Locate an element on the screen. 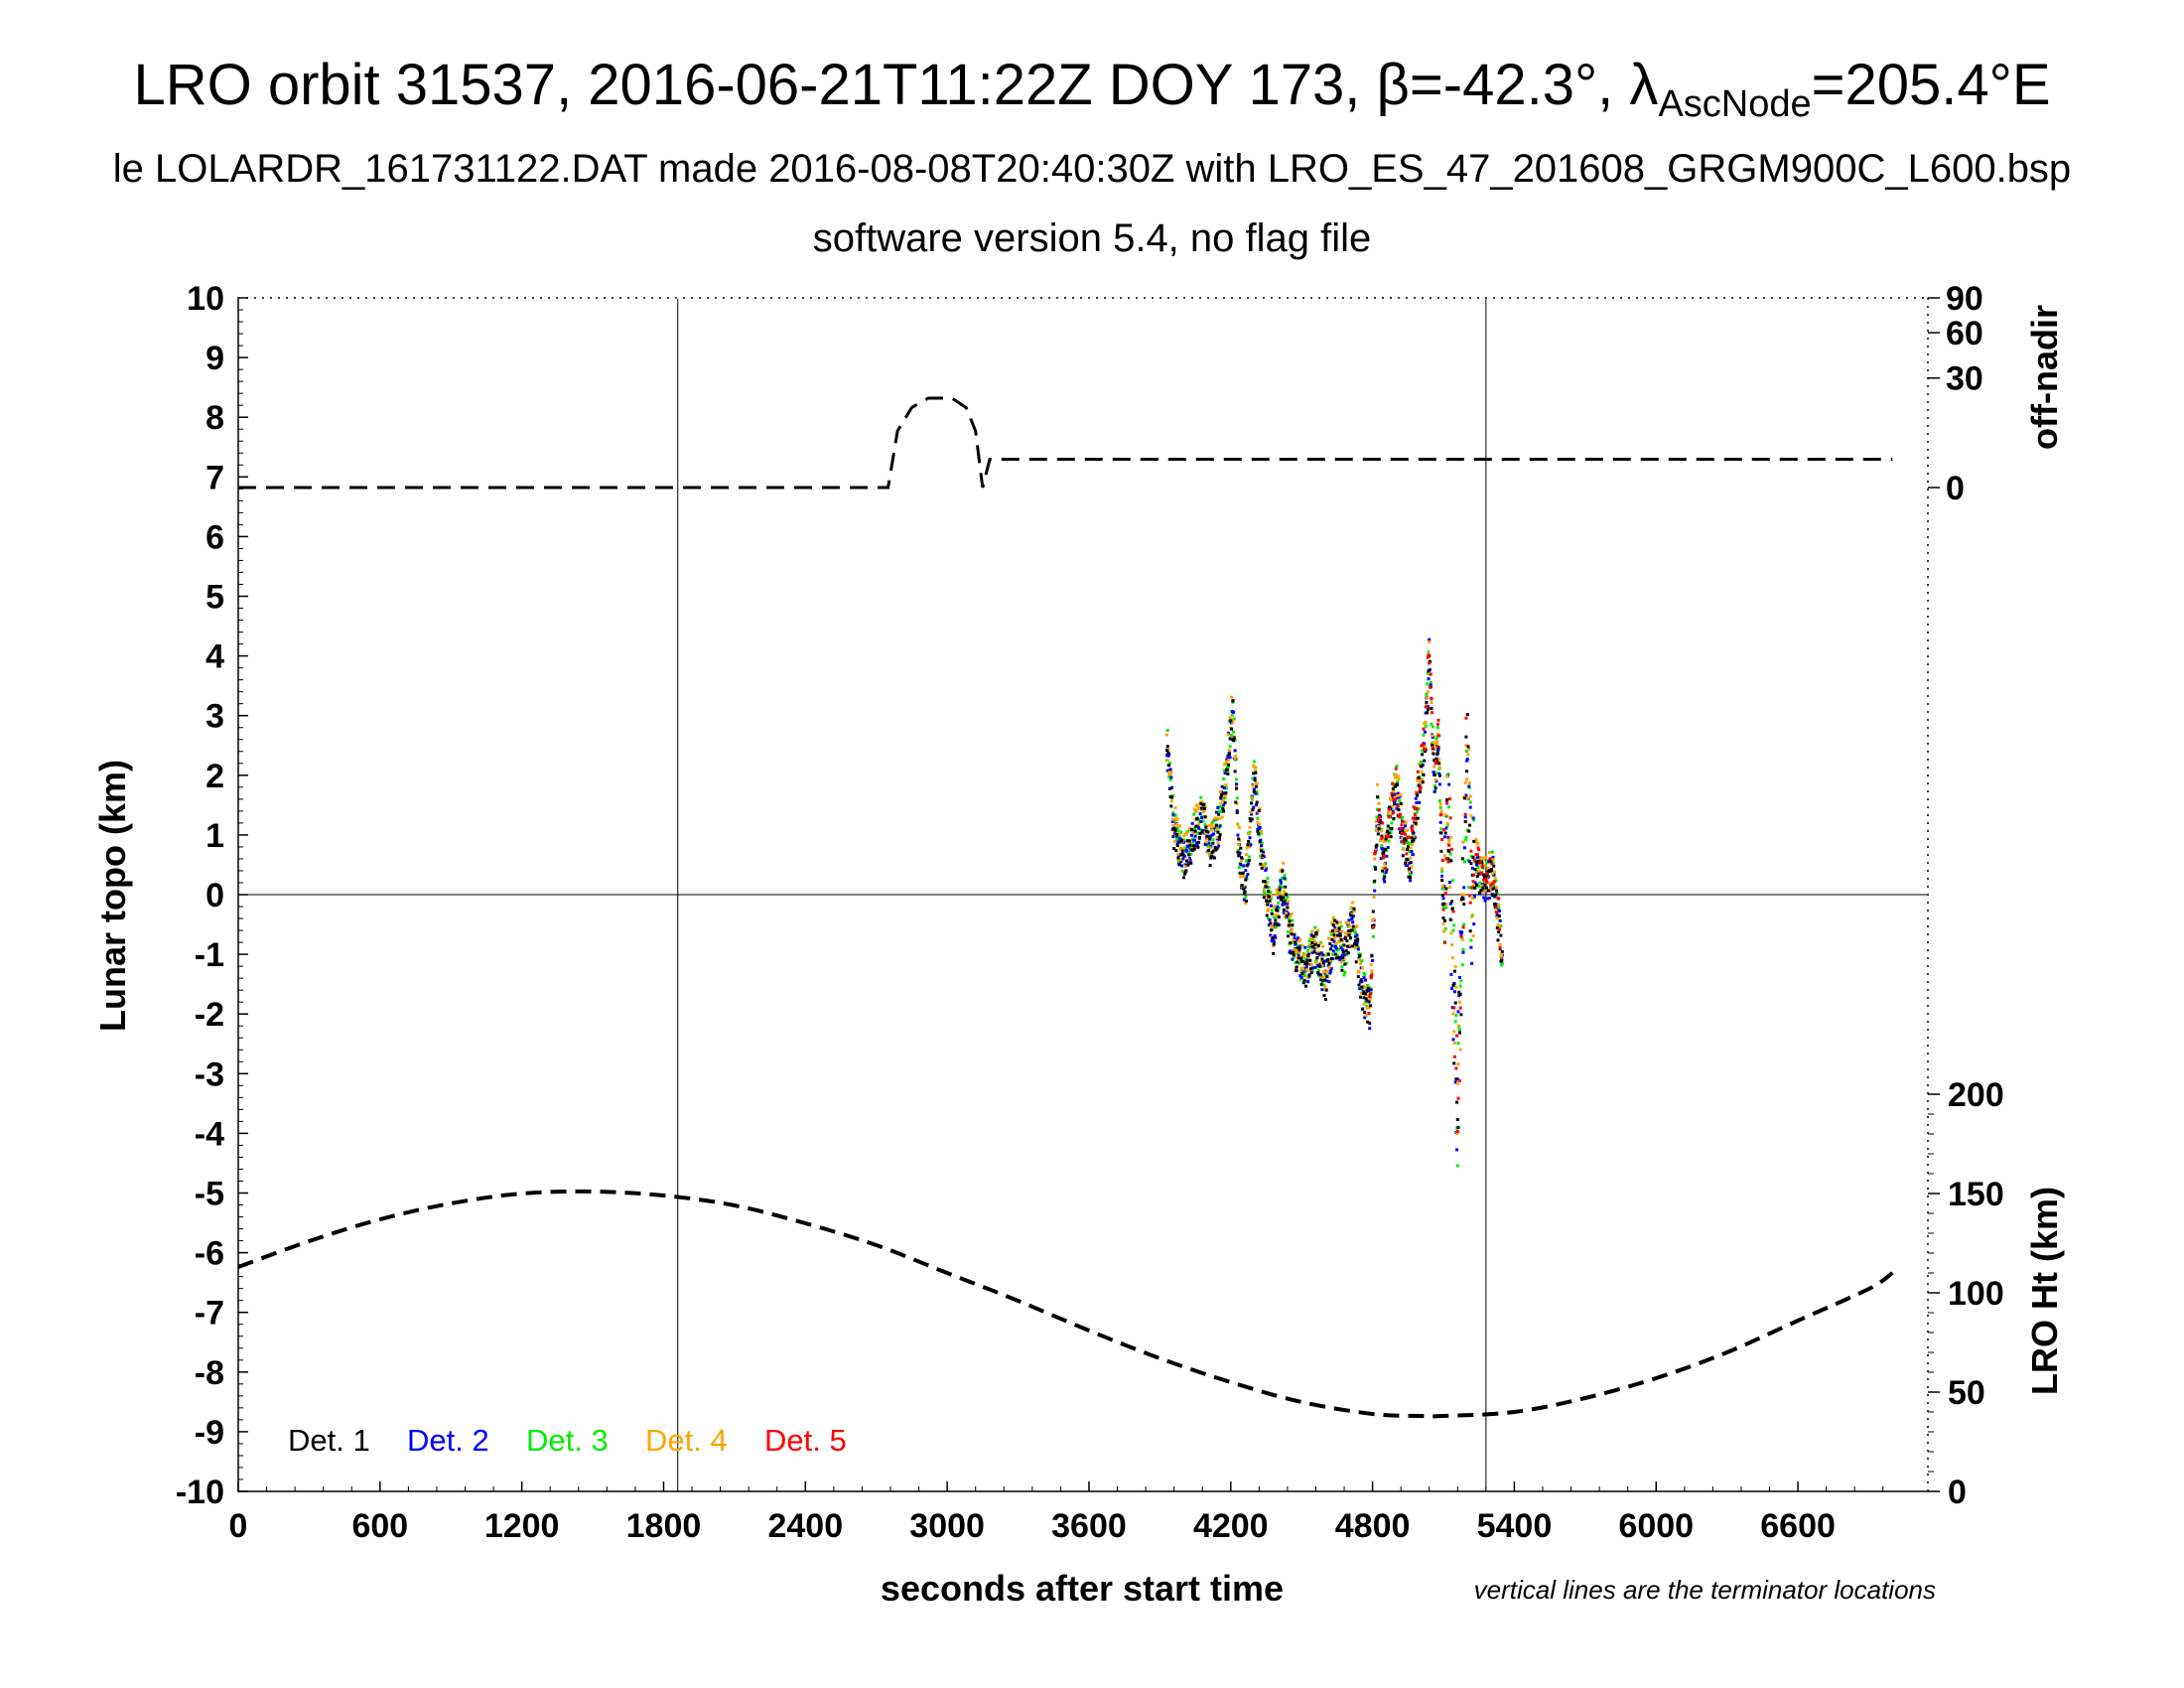 The height and width of the screenshot is (1688, 2184). off-nadir-tick-label-60: 60 is located at coordinates (1964, 333).